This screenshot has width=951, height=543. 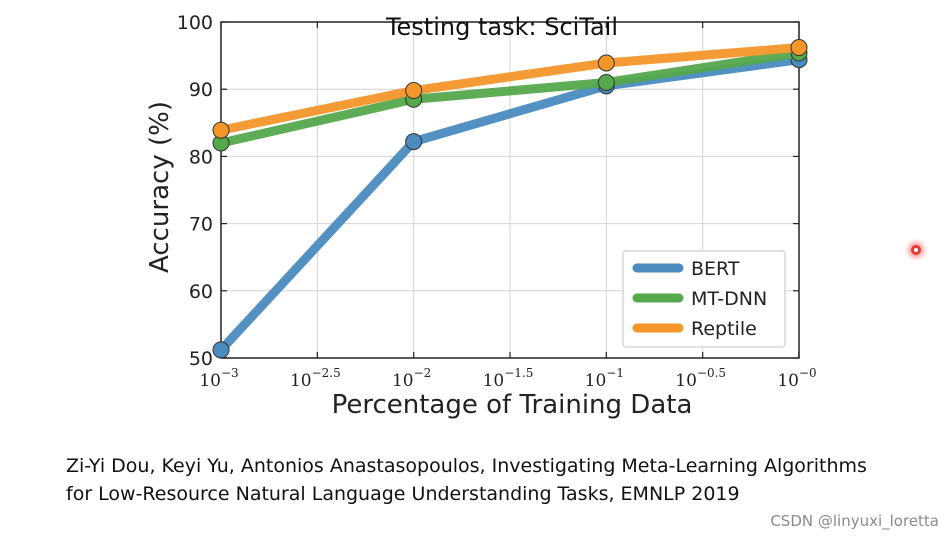 What do you see at coordinates (854, 521) in the screenshot?
I see `watermark: CSDN @linyuxi_loretta` at bounding box center [854, 521].